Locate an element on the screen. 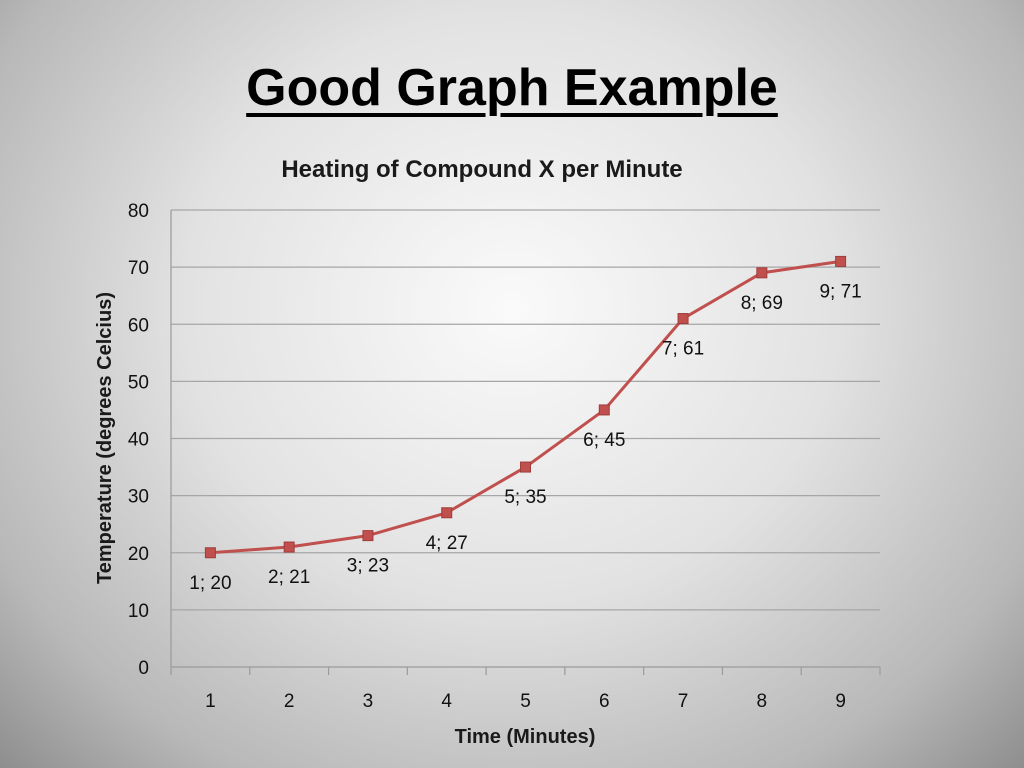  y-tick-label: 20 is located at coordinates (138, 554).